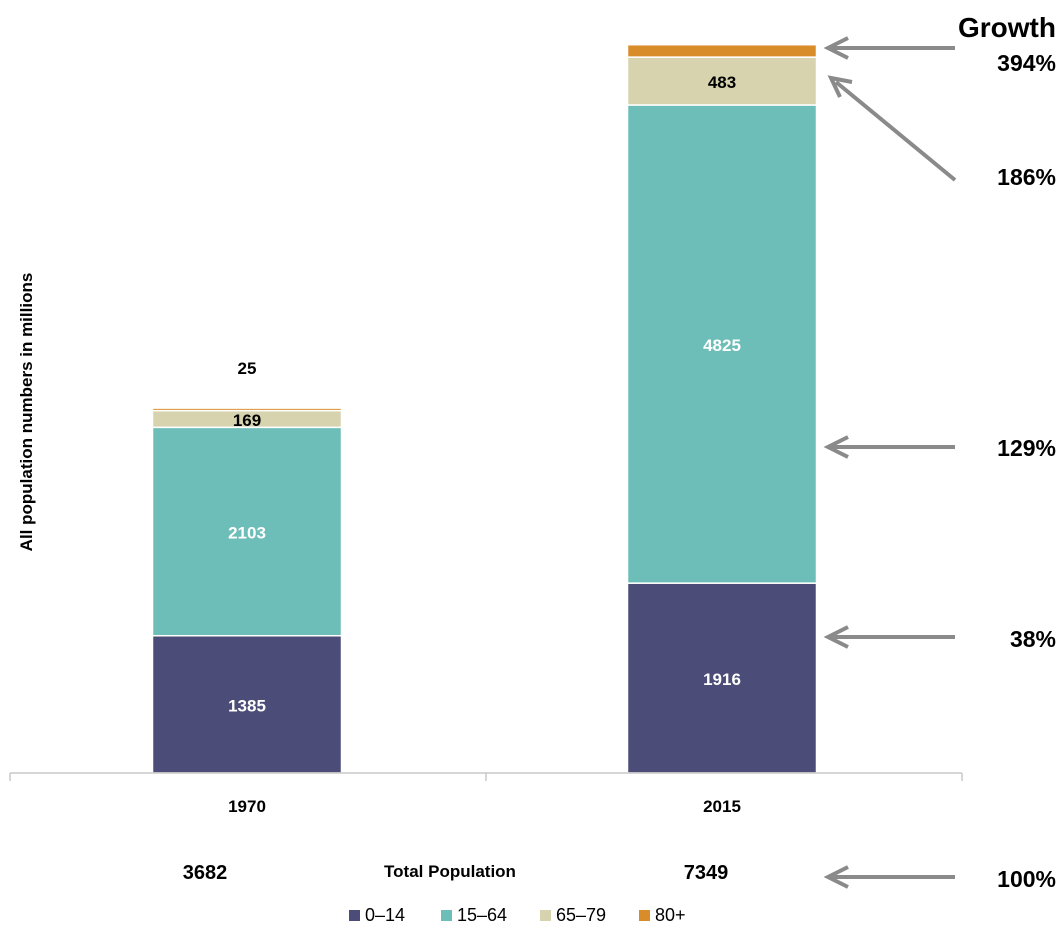 Image resolution: width=1060 pixels, height=934 pixels. What do you see at coordinates (482, 915) in the screenshot?
I see `legend-label-15-64: 15–64` at bounding box center [482, 915].